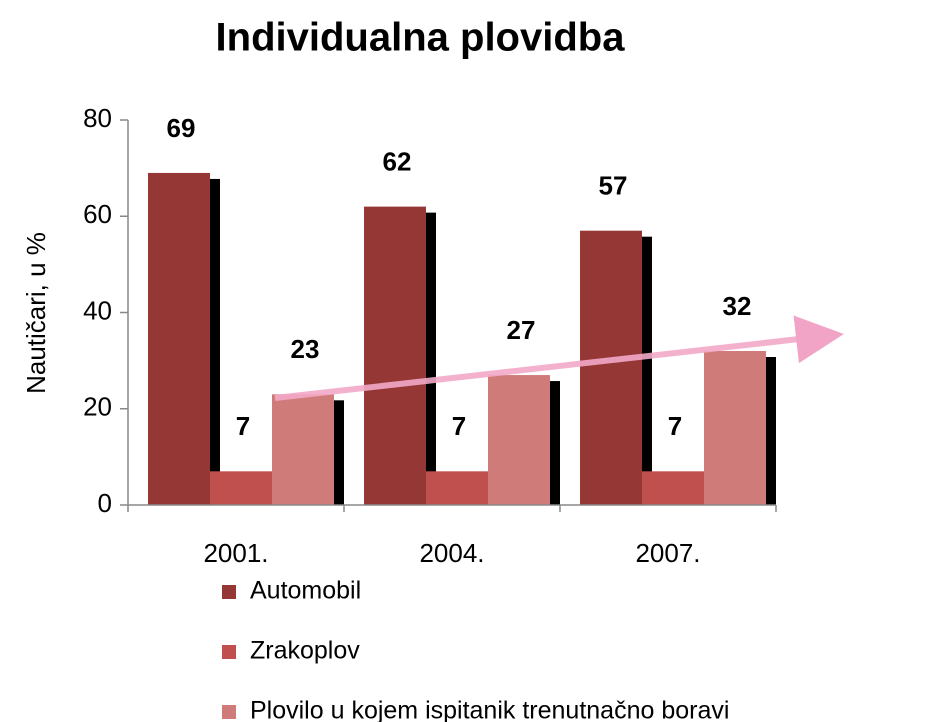 Image resolution: width=927 pixels, height=722 pixels. I want to click on data-label: 62, so click(397, 162).